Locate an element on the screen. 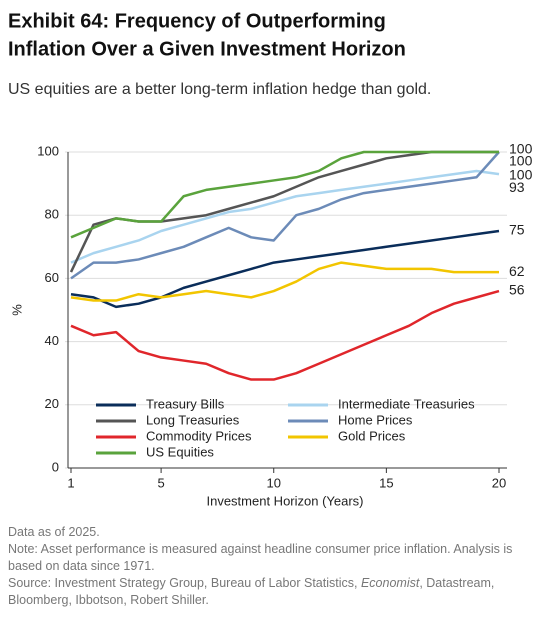 The height and width of the screenshot is (620, 550). chart-title: Exhibit 64: Frequency of Outperforming is located at coordinates (197, 21).